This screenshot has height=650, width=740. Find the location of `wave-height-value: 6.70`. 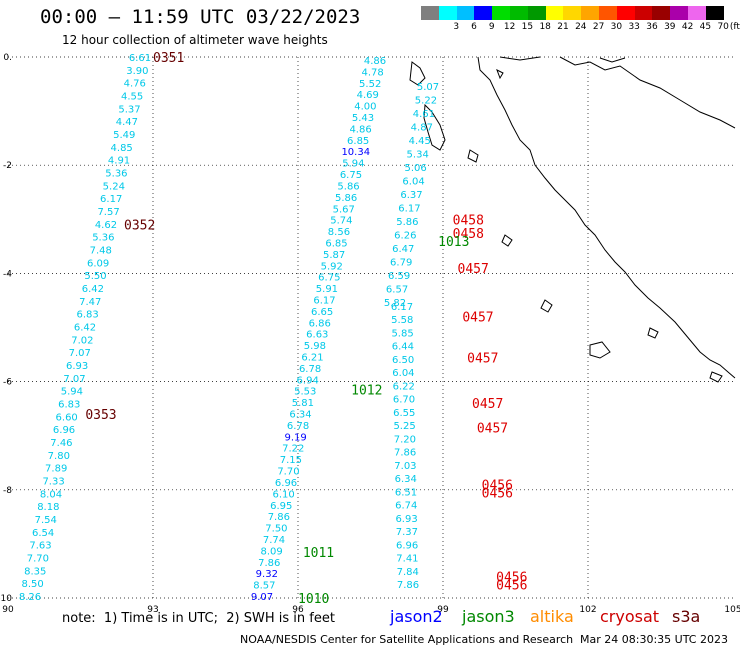

wave-height-value: 6.70 is located at coordinates (404, 400).